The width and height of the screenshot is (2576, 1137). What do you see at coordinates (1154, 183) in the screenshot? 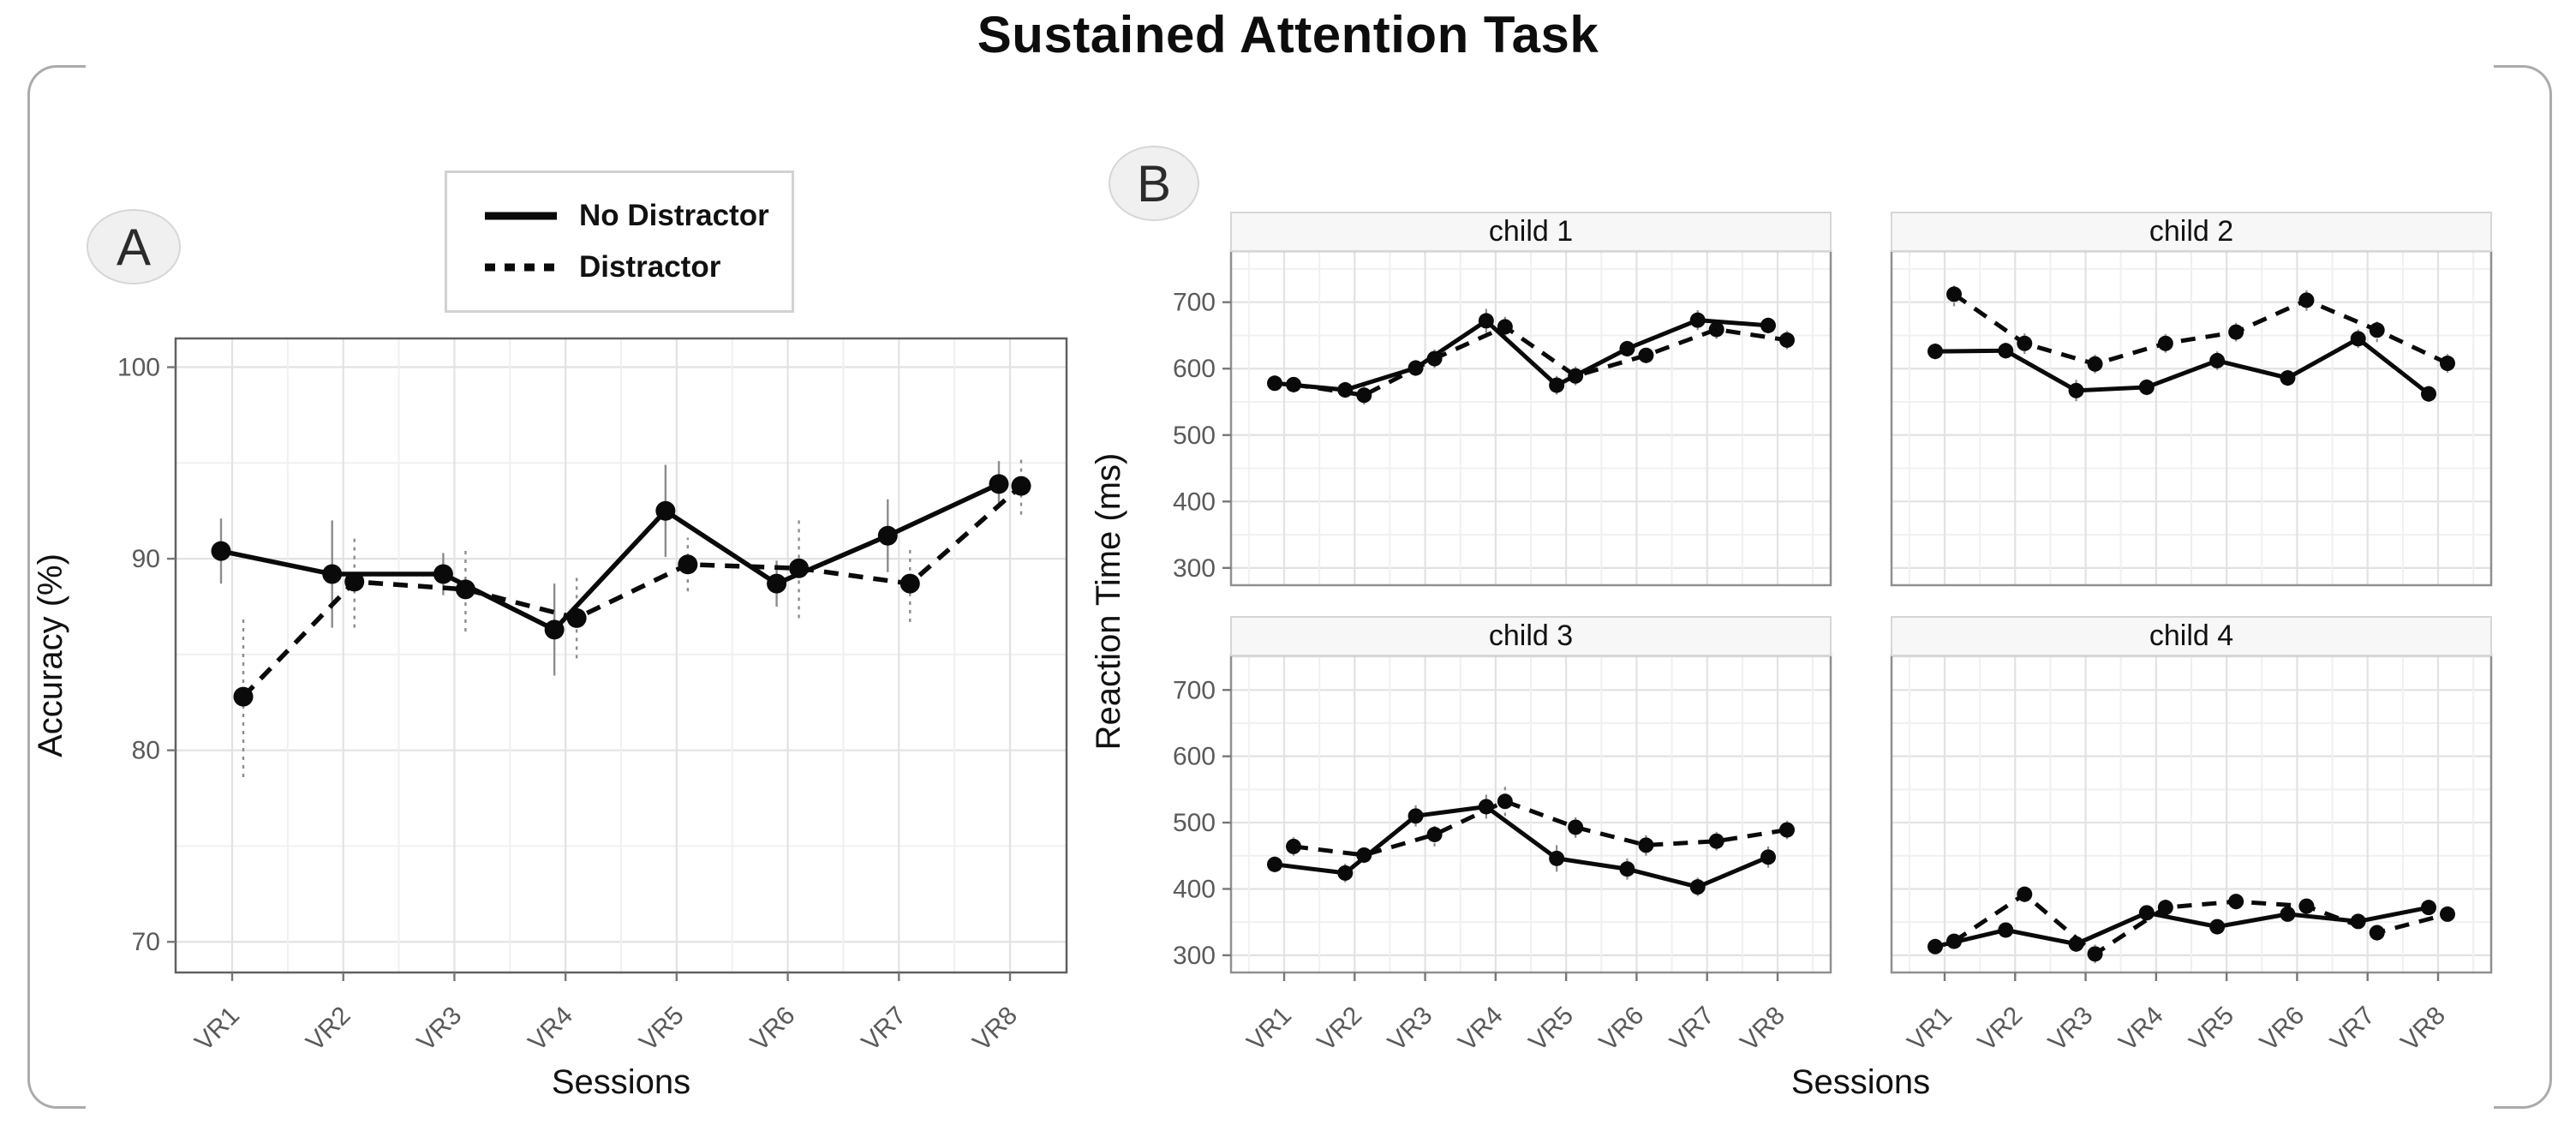
I see `panel-b-badge: B` at bounding box center [1154, 183].